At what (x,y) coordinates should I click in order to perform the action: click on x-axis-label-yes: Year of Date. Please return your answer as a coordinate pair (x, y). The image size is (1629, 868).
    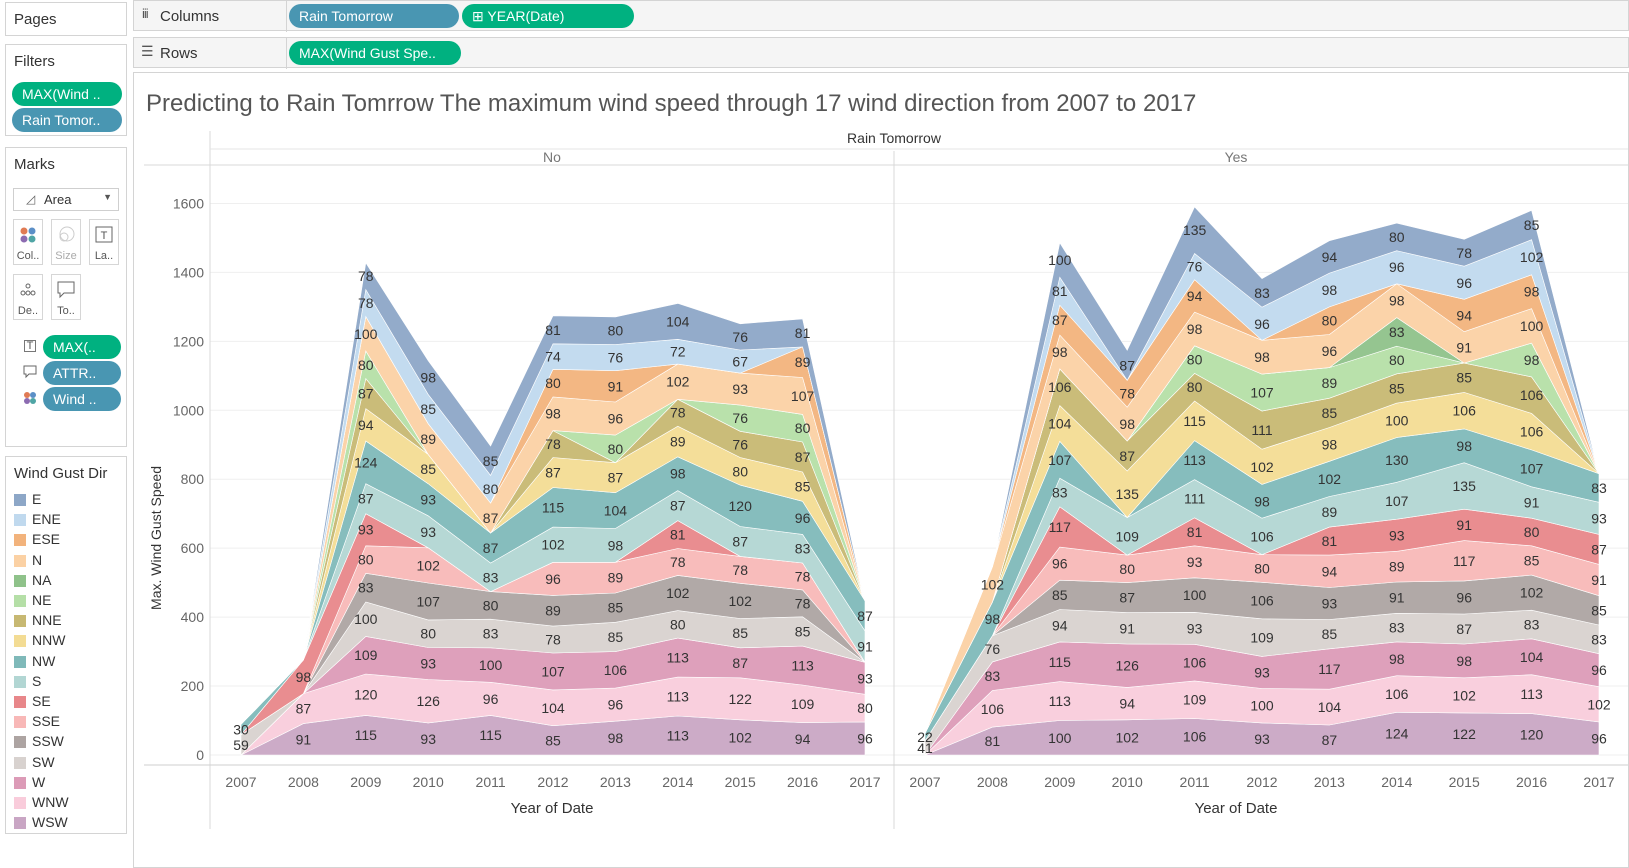
    Looking at the image, I should click on (1236, 808).